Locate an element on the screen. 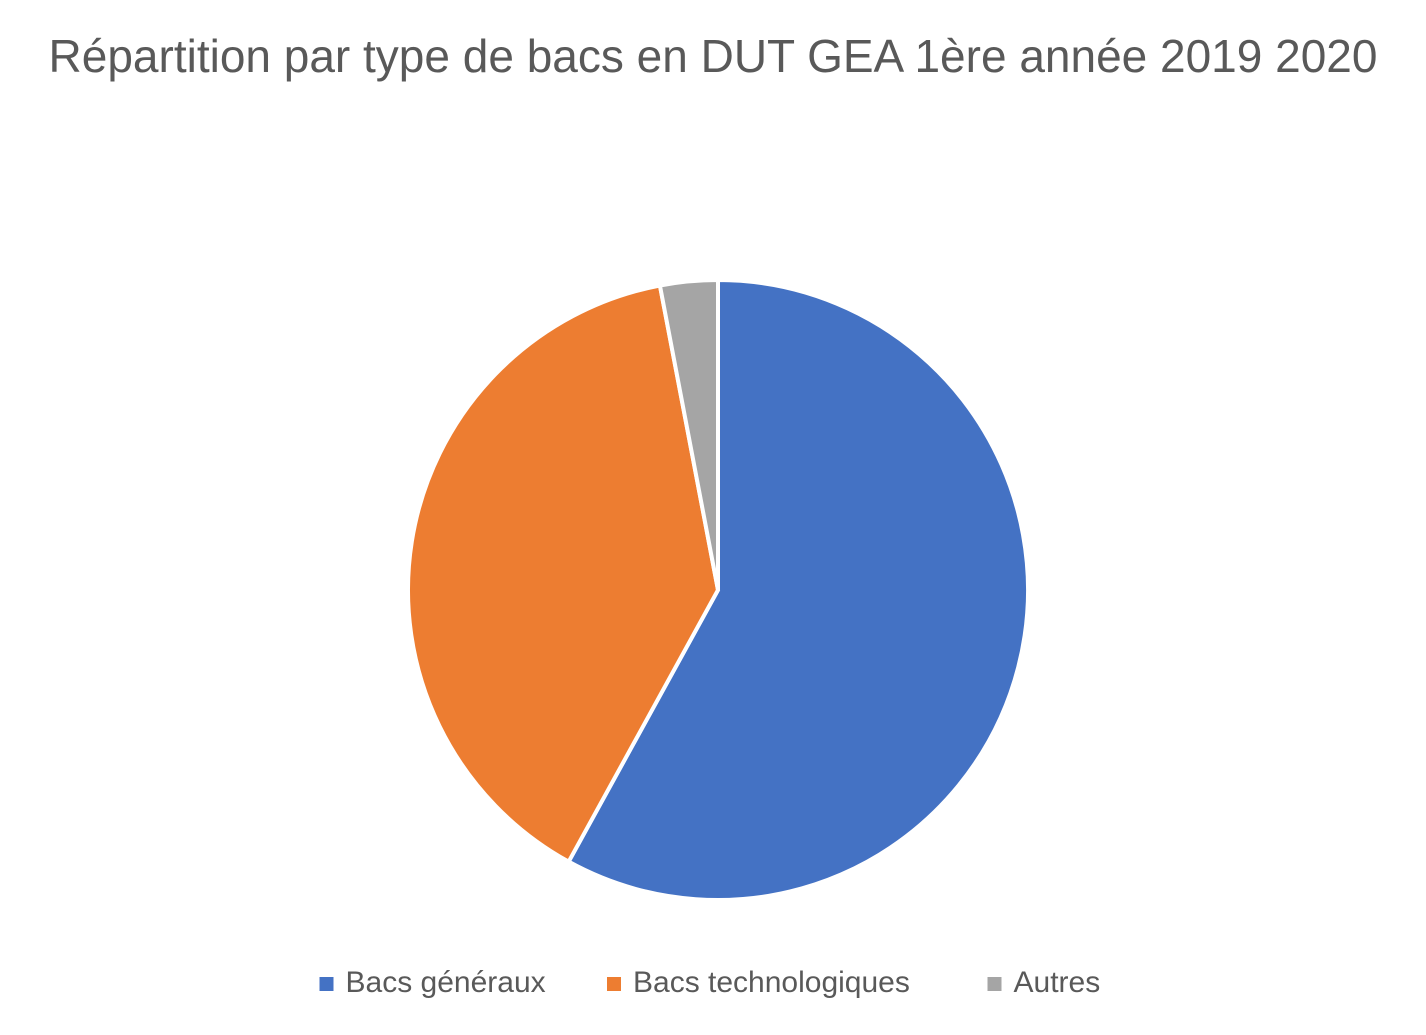  legend-label: Bacs généraux is located at coordinates (446, 982).